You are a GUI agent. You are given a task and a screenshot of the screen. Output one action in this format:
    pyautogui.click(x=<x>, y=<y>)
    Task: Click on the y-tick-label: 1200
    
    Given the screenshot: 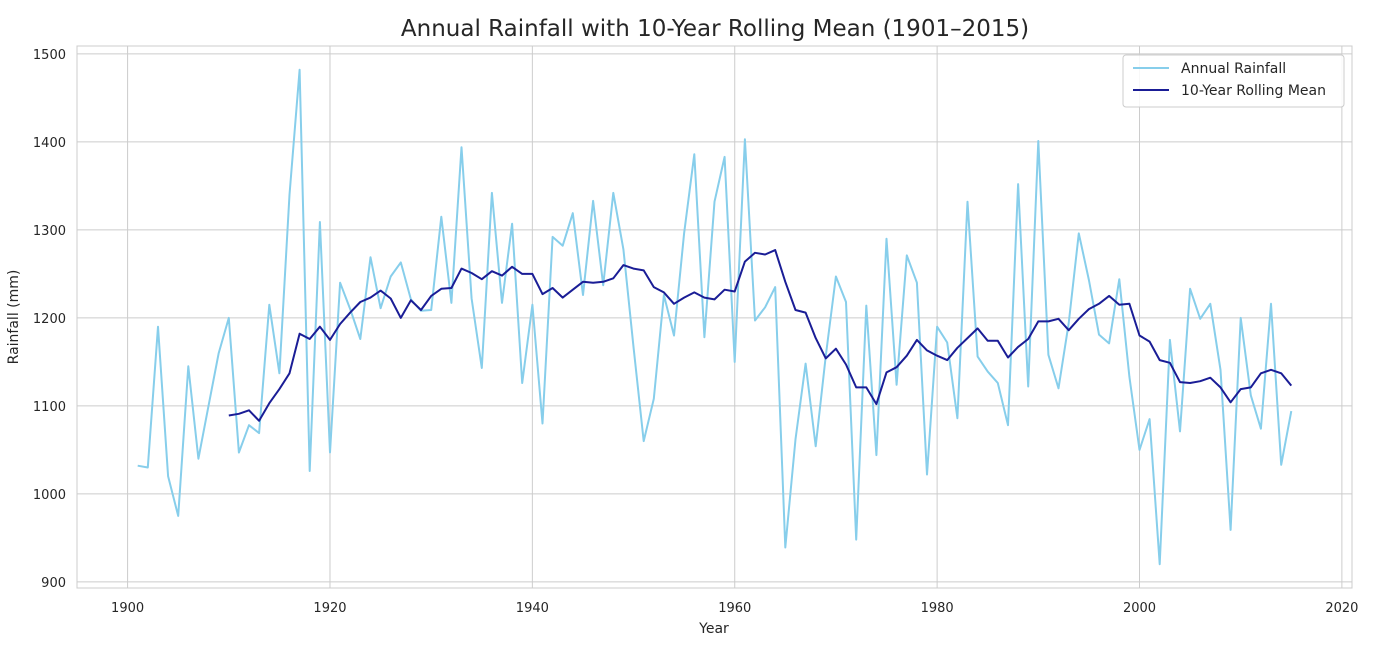 What is the action you would take?
    pyautogui.click(x=49, y=319)
    